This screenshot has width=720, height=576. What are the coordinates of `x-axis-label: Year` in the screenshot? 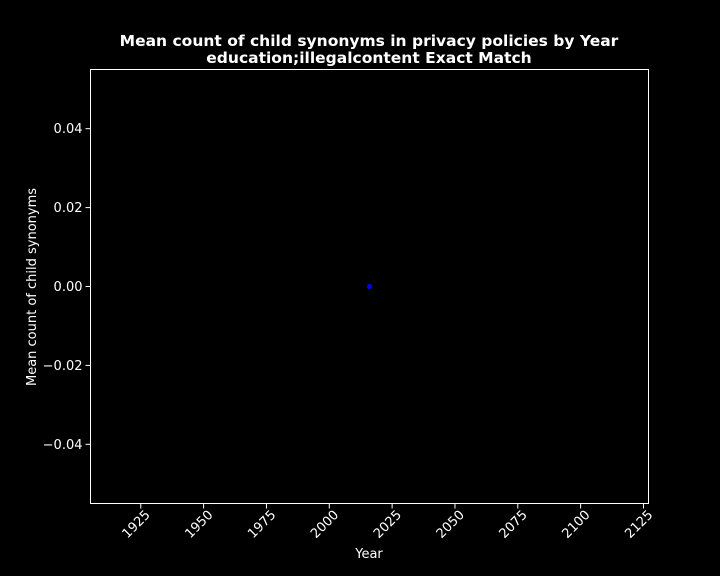 It's located at (368, 554).